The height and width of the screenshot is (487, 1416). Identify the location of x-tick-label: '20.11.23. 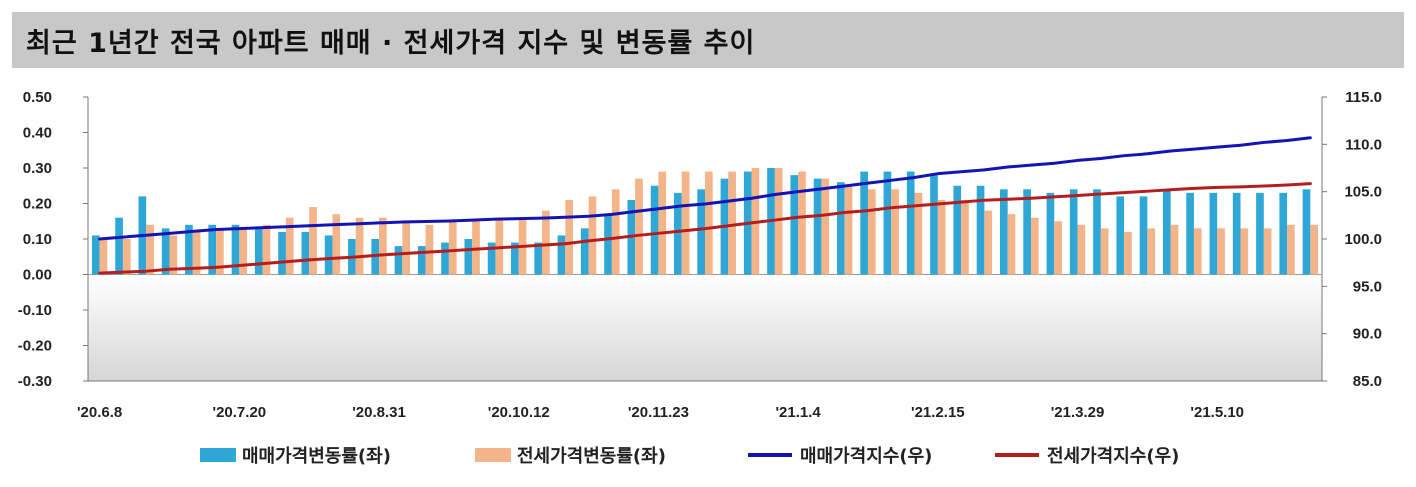
(658, 412).